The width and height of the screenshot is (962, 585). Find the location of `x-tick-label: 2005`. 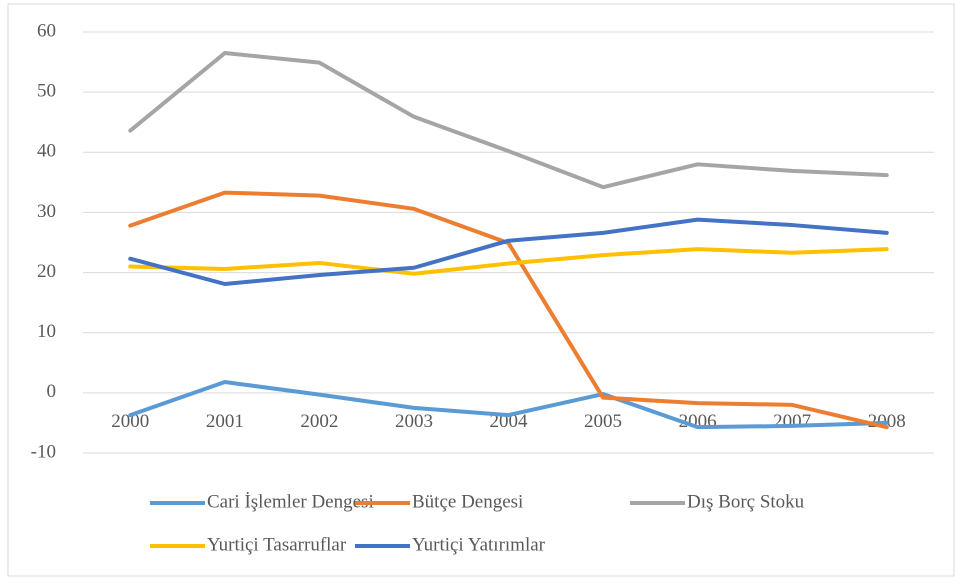

x-tick-label: 2005 is located at coordinates (603, 421).